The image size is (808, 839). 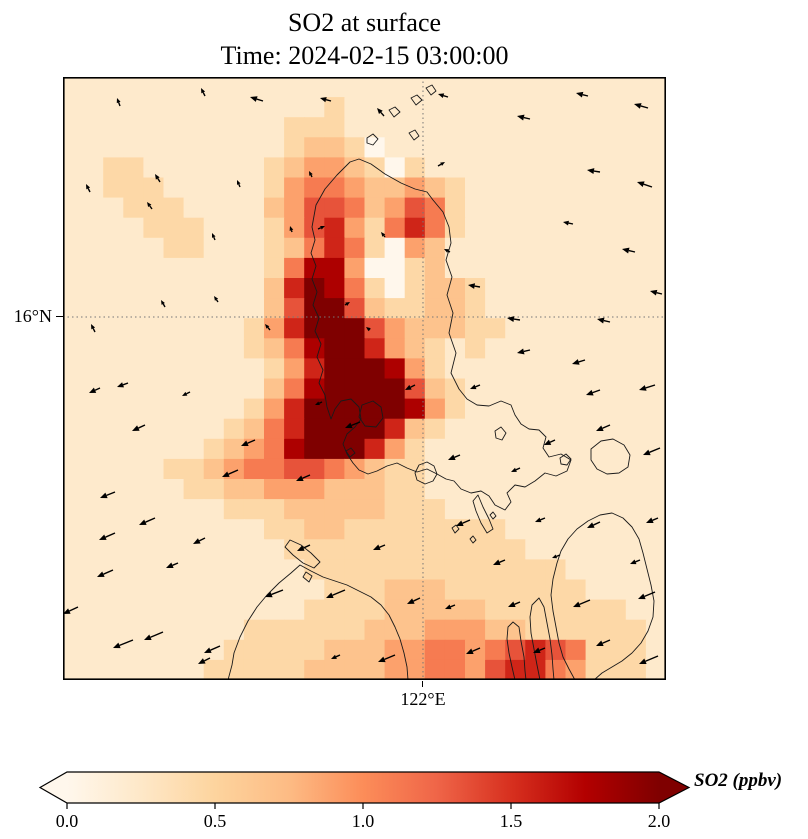 What do you see at coordinates (364, 39) in the screenshot?
I see `chart-title-block: SO2 at surface Time: 2024-02-15 03:00:00` at bounding box center [364, 39].